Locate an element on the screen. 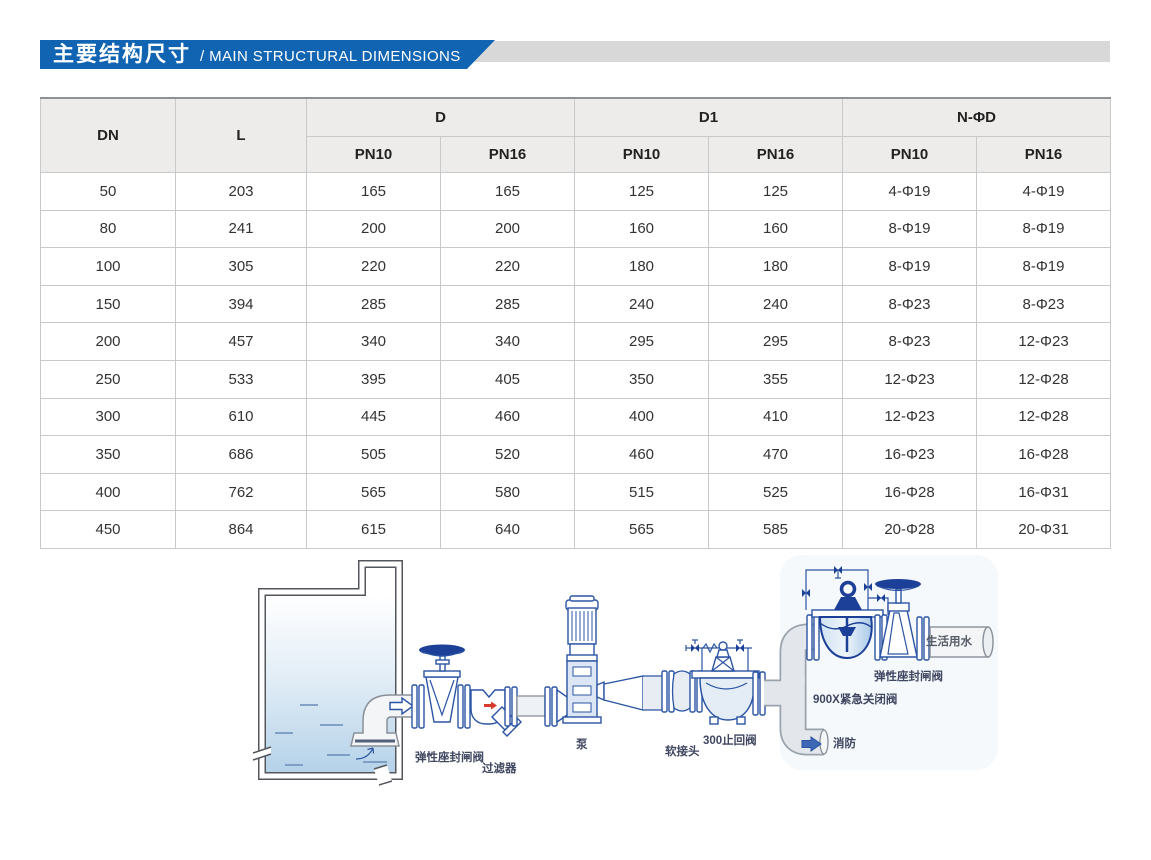 The height and width of the screenshot is (860, 1151). sub-header-d1-pn16: PN16 is located at coordinates (775, 154).